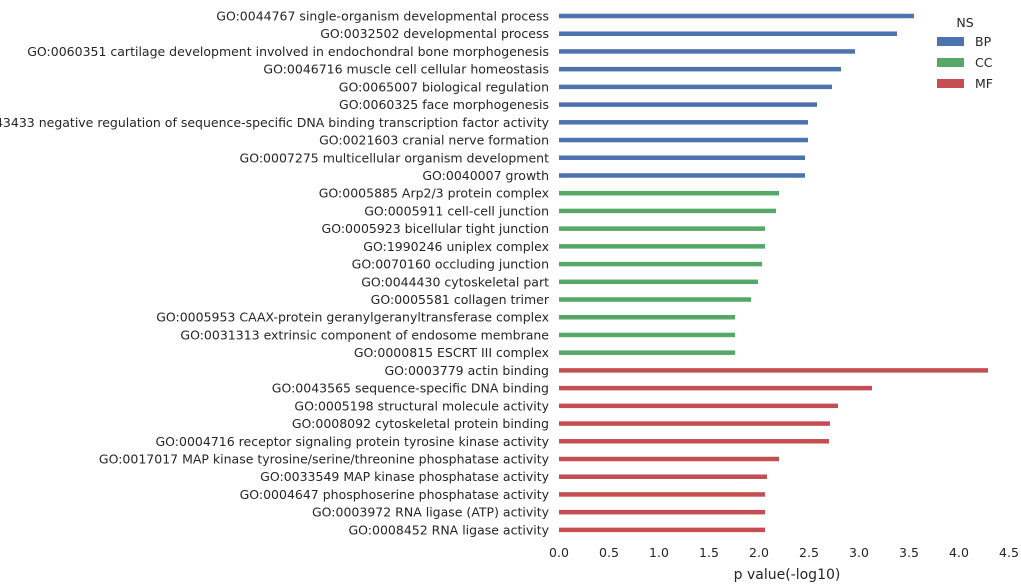 This screenshot has width=1021, height=587. What do you see at coordinates (965, 53) in the screenshot?
I see `legend: NS BP CC MF` at bounding box center [965, 53].